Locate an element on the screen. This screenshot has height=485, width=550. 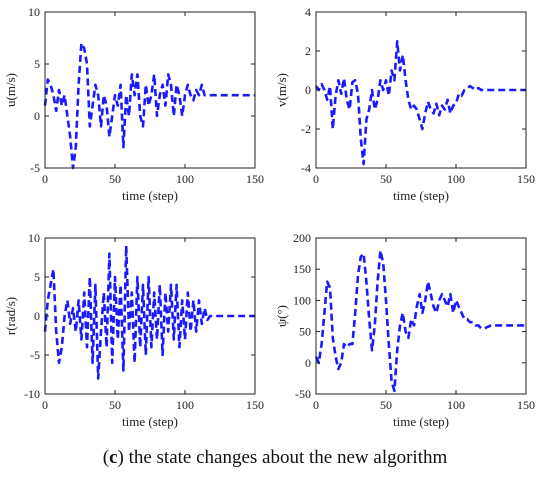
y-tick-label: 150 is located at coordinates (302, 269).